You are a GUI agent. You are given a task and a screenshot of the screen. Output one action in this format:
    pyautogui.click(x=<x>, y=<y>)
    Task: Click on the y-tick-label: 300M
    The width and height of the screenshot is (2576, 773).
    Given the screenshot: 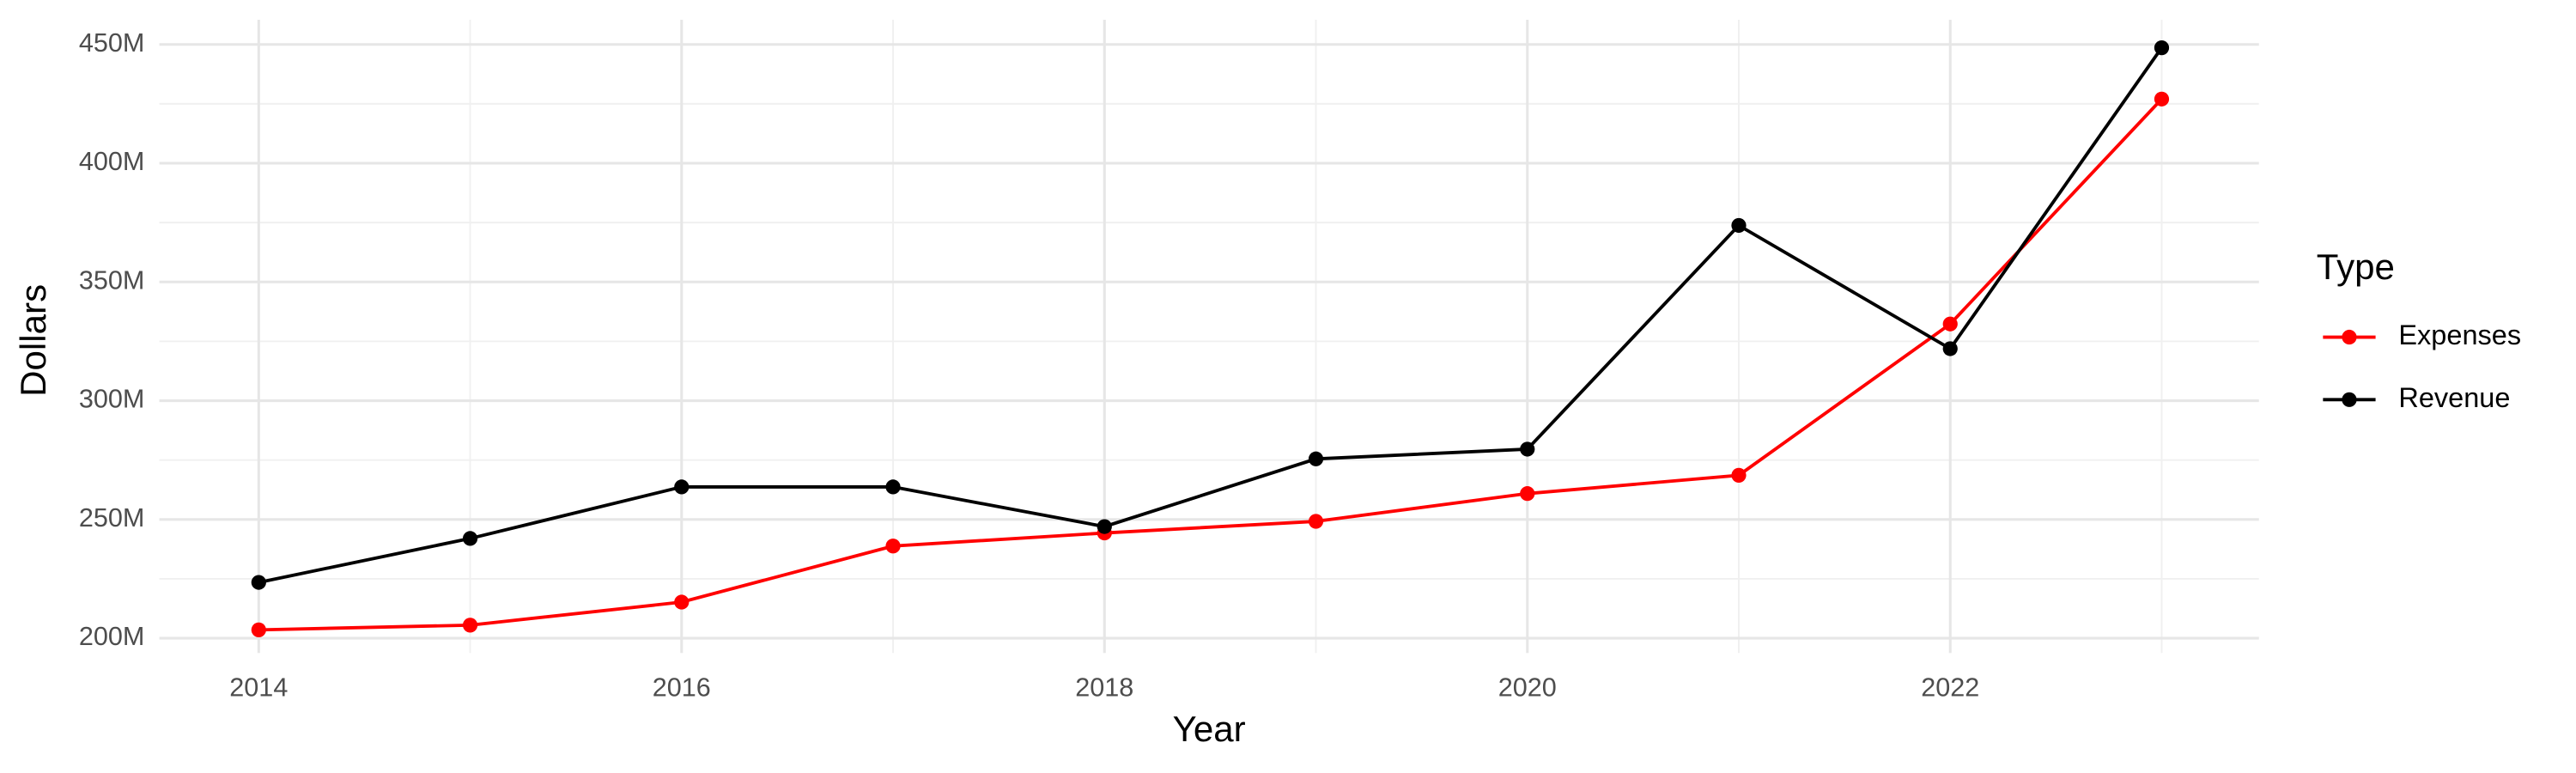 What is the action you would take?
    pyautogui.click(x=112, y=399)
    